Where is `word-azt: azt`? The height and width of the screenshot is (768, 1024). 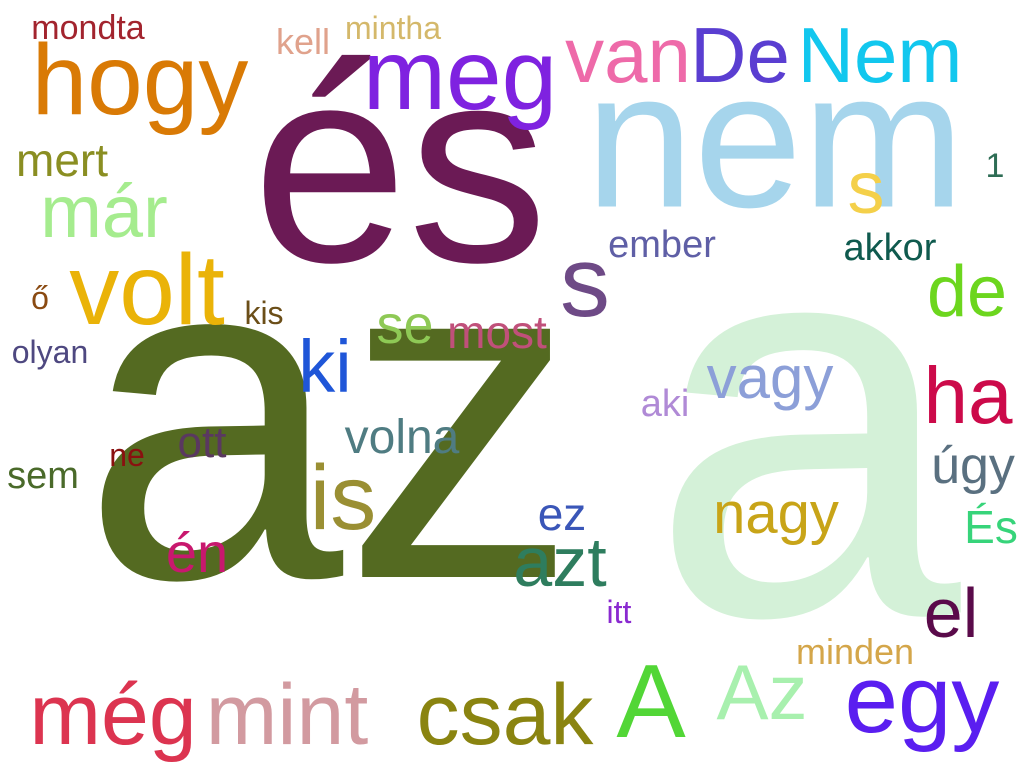 word-azt: azt is located at coordinates (560, 562).